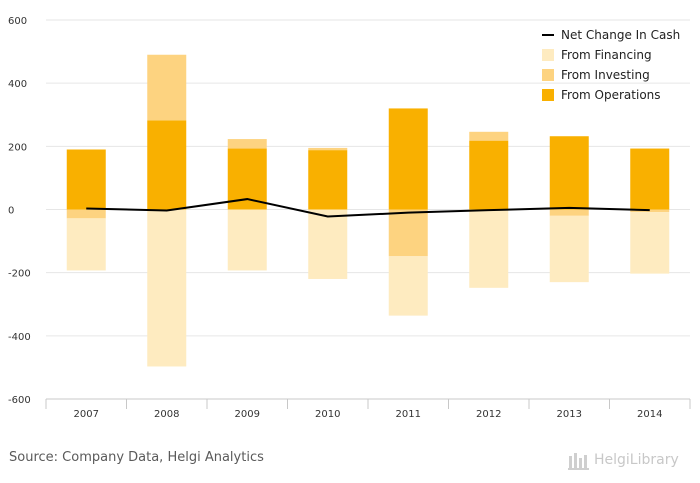 This screenshot has width=700, height=483. I want to click on y-tick-label: -400, so click(19, 337).